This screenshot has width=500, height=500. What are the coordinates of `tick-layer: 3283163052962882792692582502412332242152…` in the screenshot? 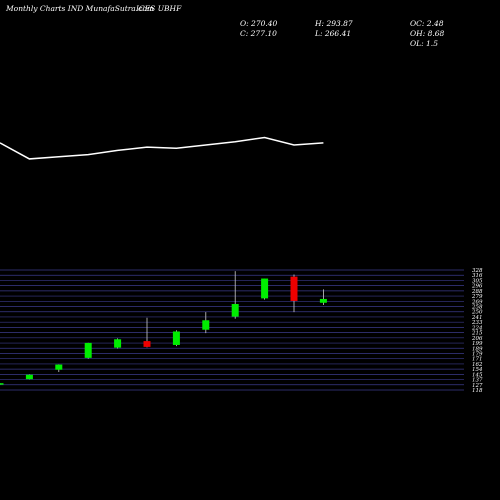 It's located at (477, 331).